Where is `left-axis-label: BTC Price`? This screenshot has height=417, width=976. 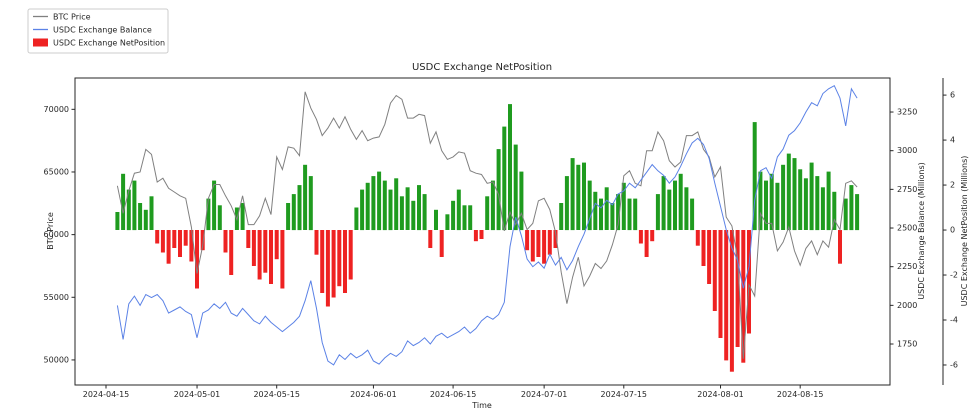
left-axis-label: BTC Price is located at coordinates (50, 231).